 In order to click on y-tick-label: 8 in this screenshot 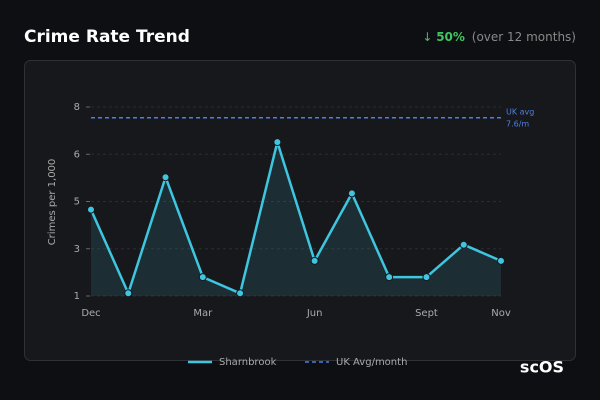, I will do `click(77, 107)`.